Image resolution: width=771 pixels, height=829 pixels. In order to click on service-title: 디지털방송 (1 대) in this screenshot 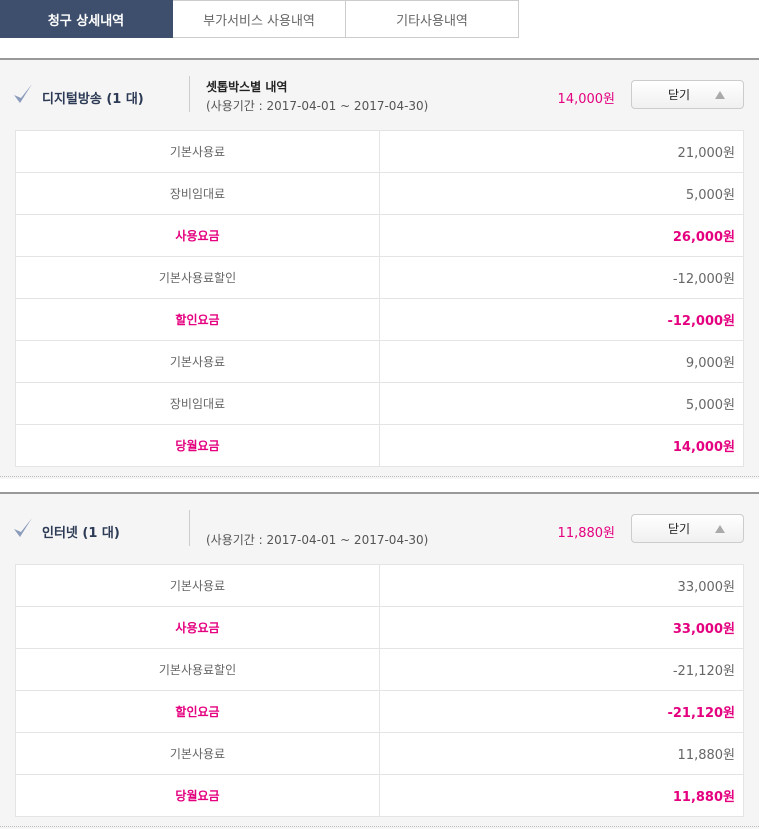, I will do `click(93, 99)`.